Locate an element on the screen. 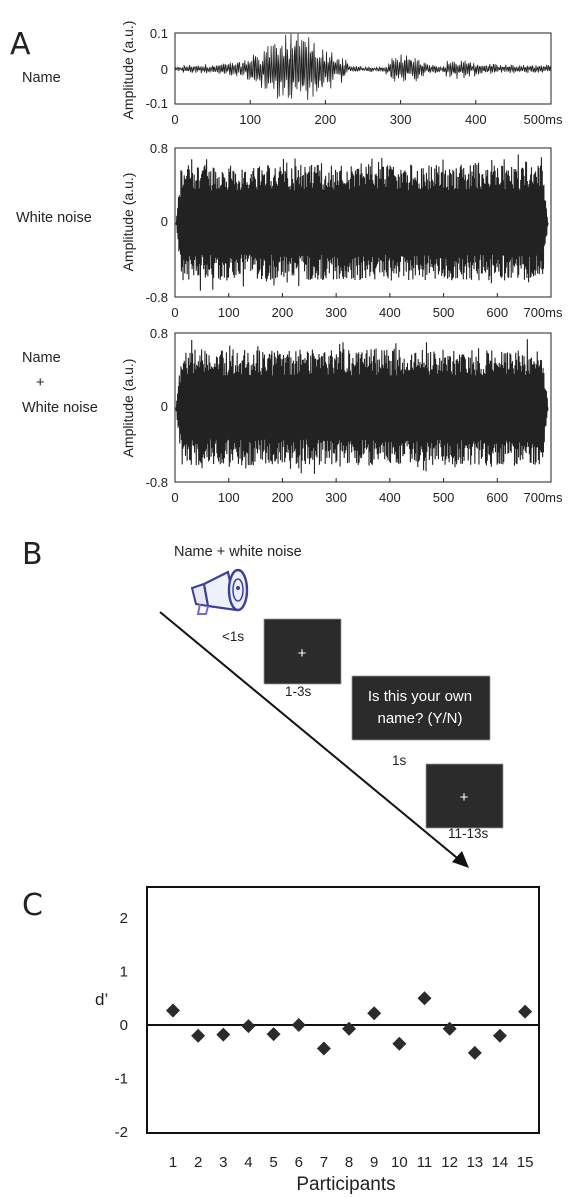 The image size is (584, 1198). fixation-cross-1: + is located at coordinates (302, 653).